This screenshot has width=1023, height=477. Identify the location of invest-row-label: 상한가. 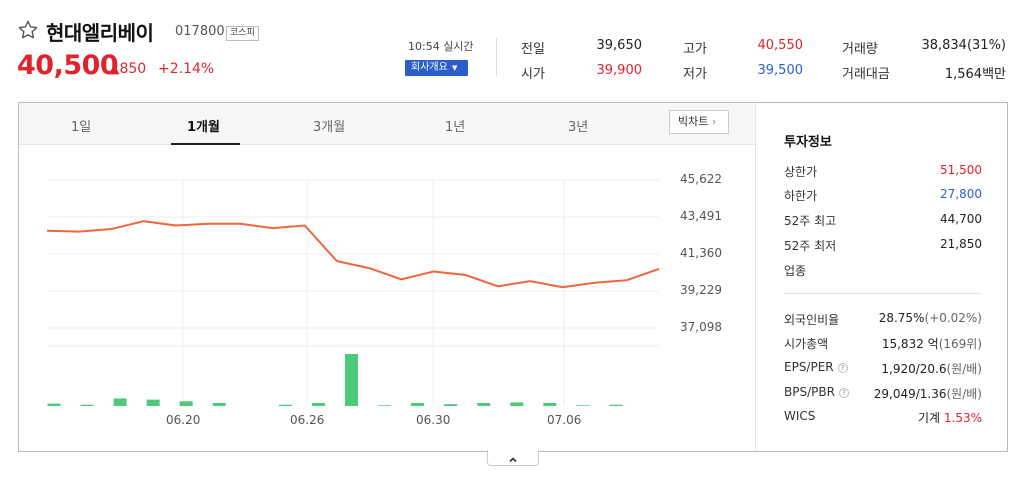
(801, 172).